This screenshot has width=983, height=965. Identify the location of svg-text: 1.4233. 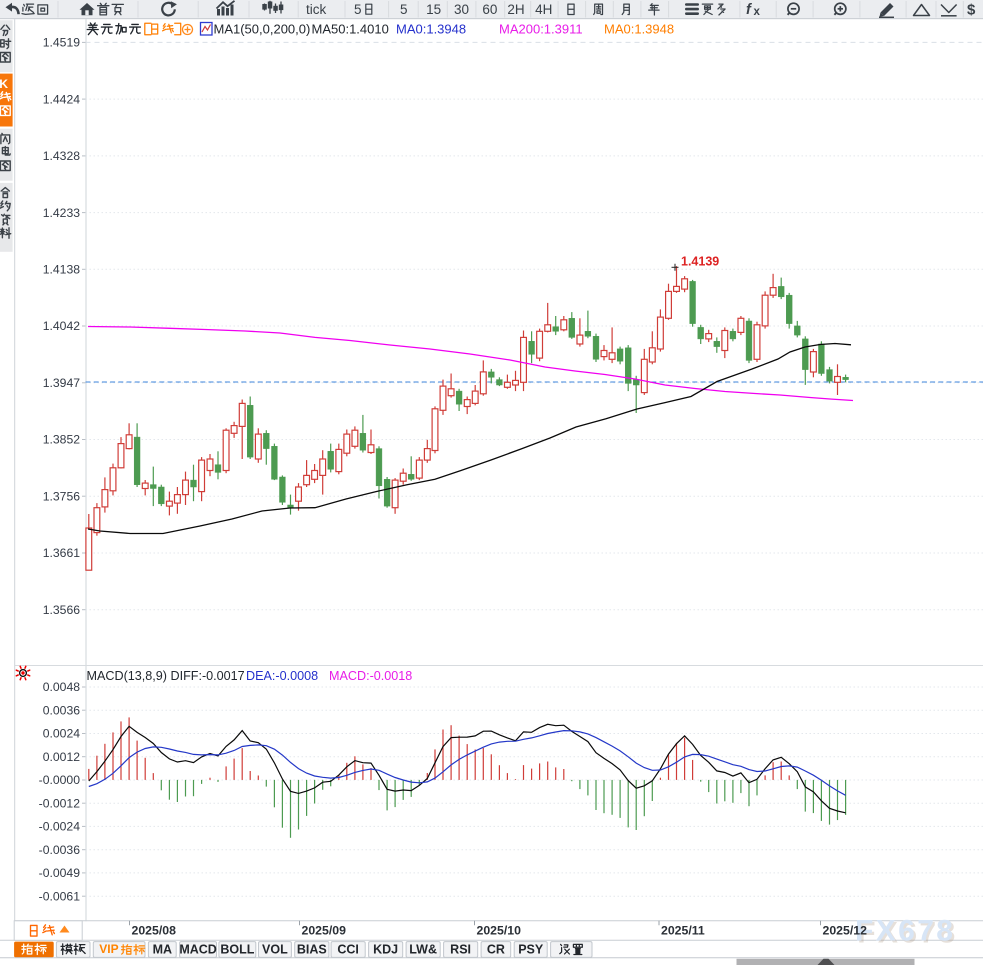
(61, 213).